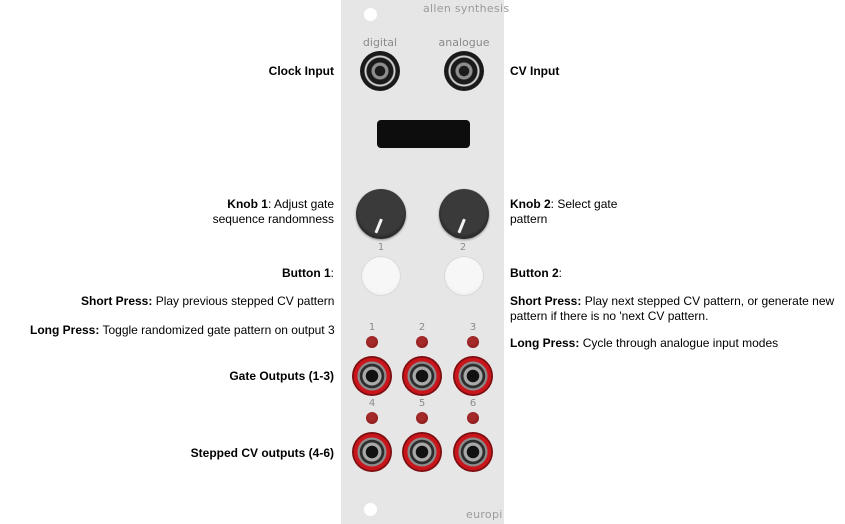  What do you see at coordinates (301, 71) in the screenshot?
I see `clock-input-label: Clock Input` at bounding box center [301, 71].